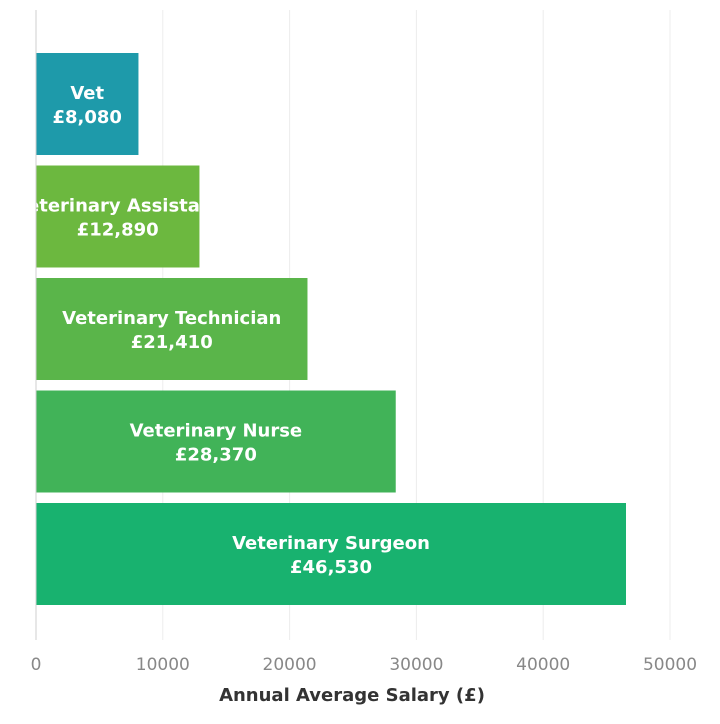 This screenshot has height=724, width=720. What do you see at coordinates (290, 665) in the screenshot?
I see `x-tick-label: 20000` at bounding box center [290, 665].